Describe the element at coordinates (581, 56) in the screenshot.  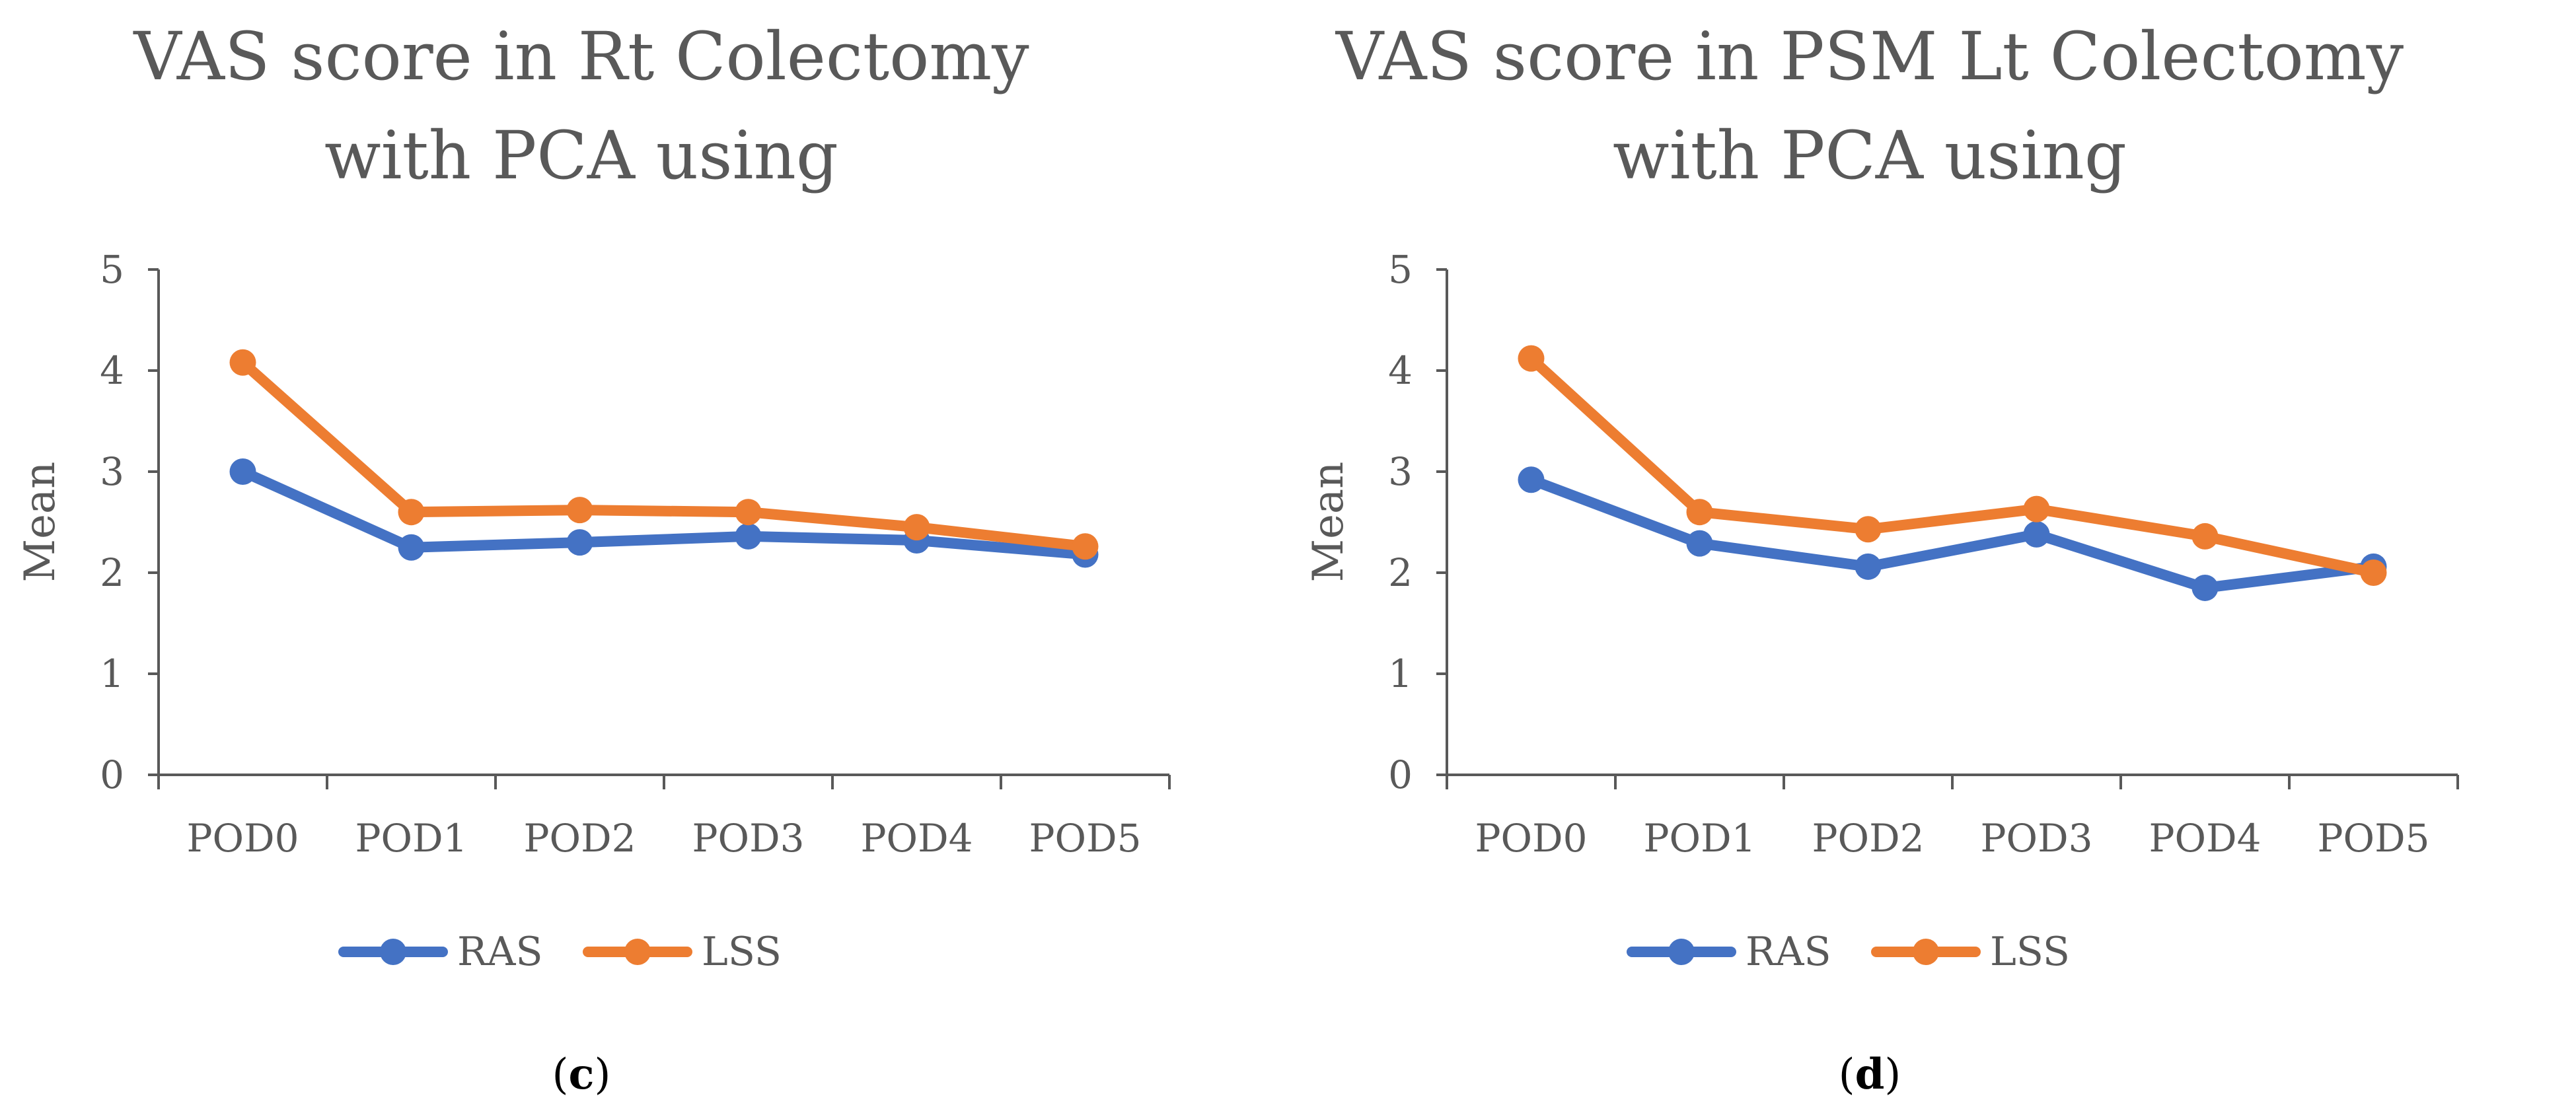
I see `chart-title-line-1: VAS score in Rt Colectomy` at that location.